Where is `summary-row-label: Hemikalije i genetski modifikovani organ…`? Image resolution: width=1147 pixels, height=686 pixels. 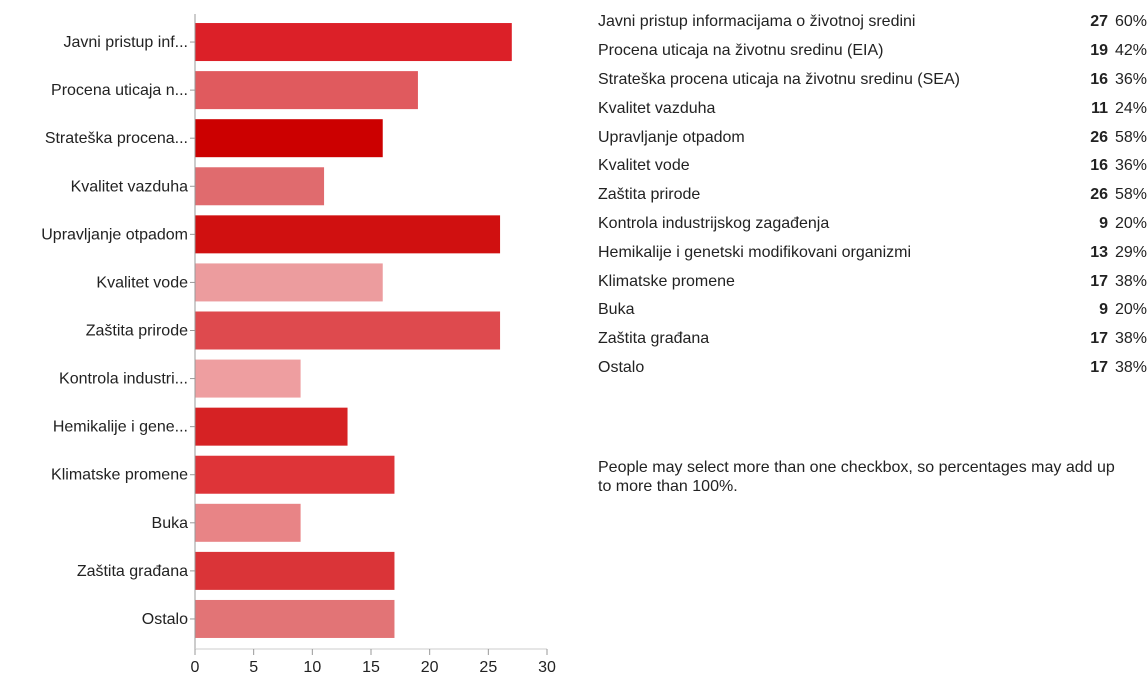 summary-row-label: Hemikalije i genetski modifikovani organ… is located at coordinates (755, 252).